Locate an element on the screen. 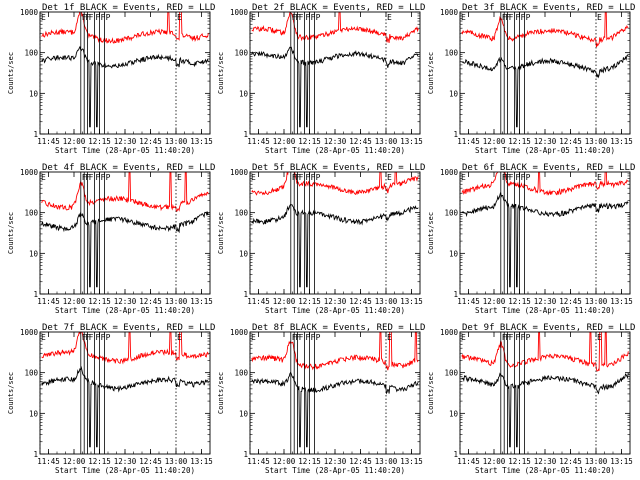 The height and width of the screenshot is (480, 640). panel-title: Det 7f BLACK = Events, RED = LLD is located at coordinates (128, 328).